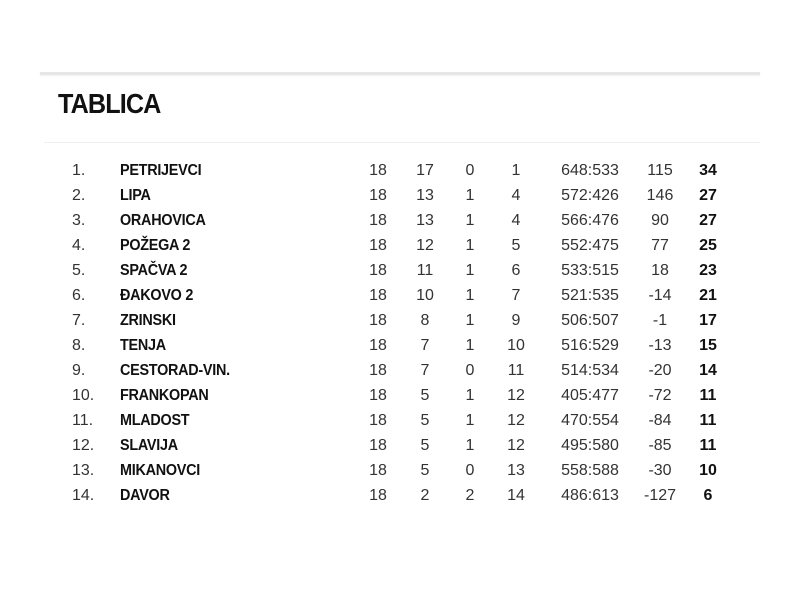  Describe the element at coordinates (708, 270) in the screenshot. I see `points-cell: 23` at that location.